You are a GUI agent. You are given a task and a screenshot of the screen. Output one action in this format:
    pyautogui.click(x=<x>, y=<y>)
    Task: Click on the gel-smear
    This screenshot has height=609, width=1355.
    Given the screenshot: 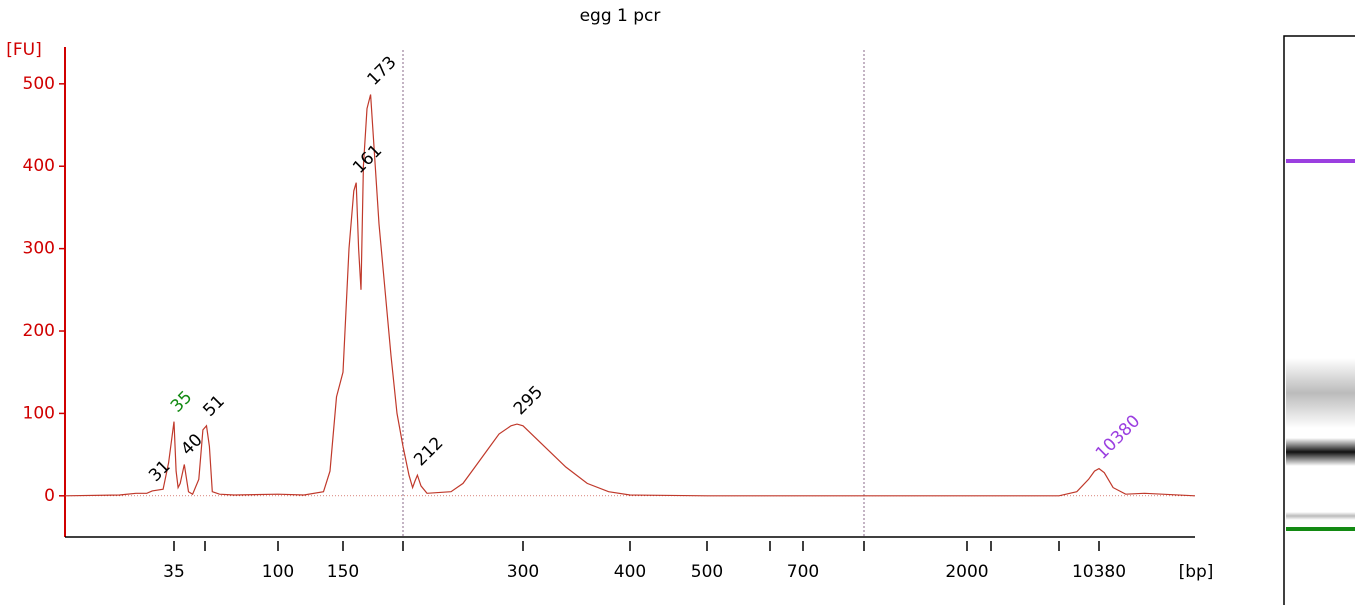 What is the action you would take?
    pyautogui.click(x=1320, y=393)
    